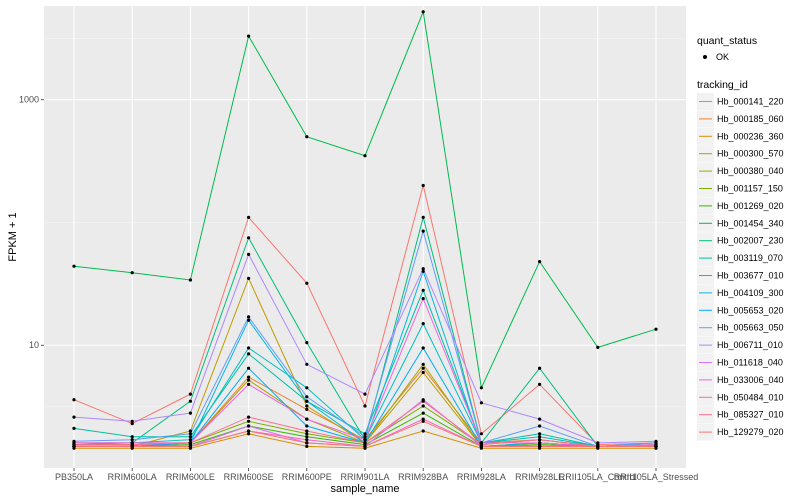 This screenshot has height=500, width=800. What do you see at coordinates (750, 276) in the screenshot?
I see `legend-label-10: Hb_003677_010` at bounding box center [750, 276].